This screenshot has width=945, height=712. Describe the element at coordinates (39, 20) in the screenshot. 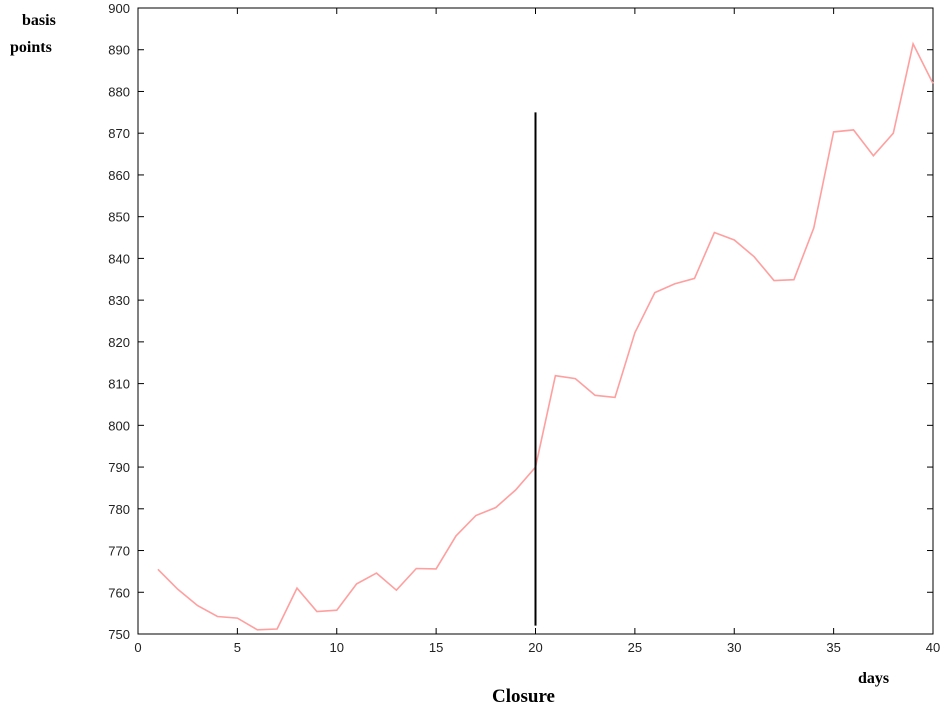

I see `y-axis-label-line1: basis` at that location.